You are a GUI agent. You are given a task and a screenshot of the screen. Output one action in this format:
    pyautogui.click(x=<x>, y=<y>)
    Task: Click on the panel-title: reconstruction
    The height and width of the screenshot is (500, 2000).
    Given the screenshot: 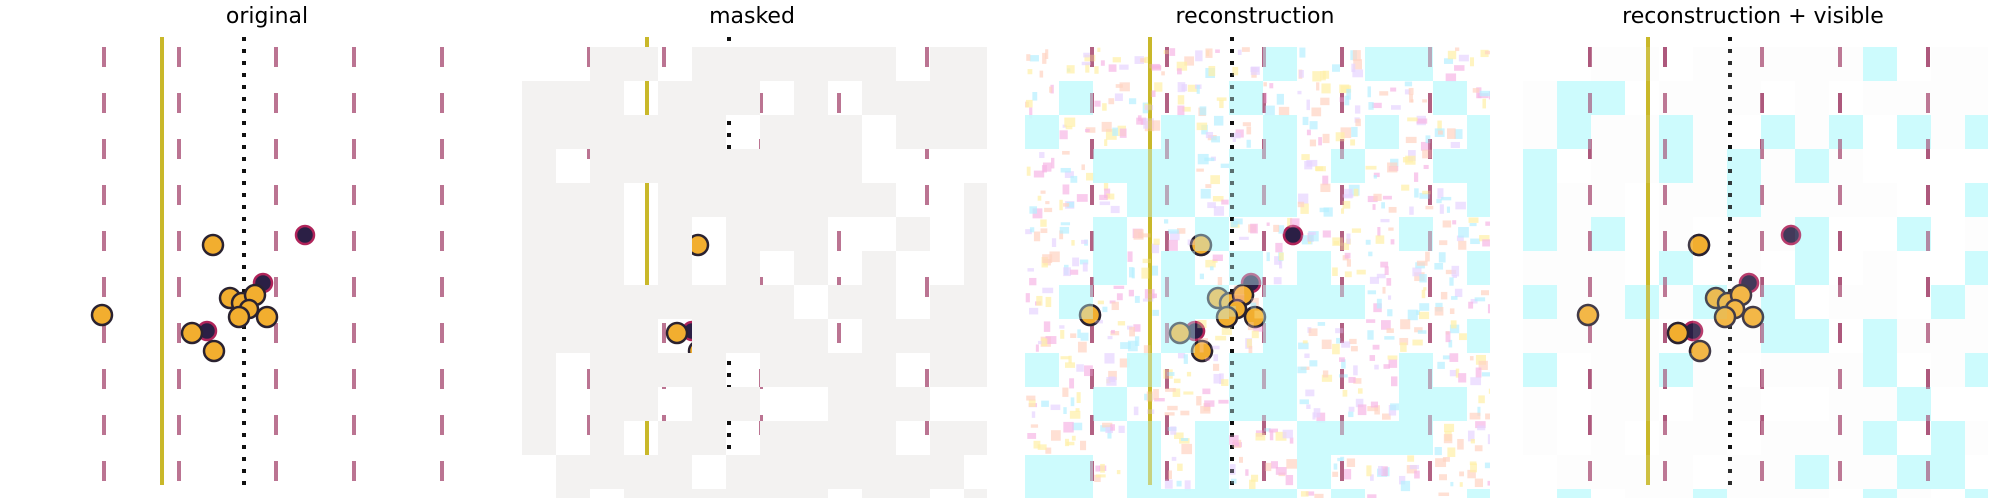 What is the action you would take?
    pyautogui.click(x=1255, y=16)
    